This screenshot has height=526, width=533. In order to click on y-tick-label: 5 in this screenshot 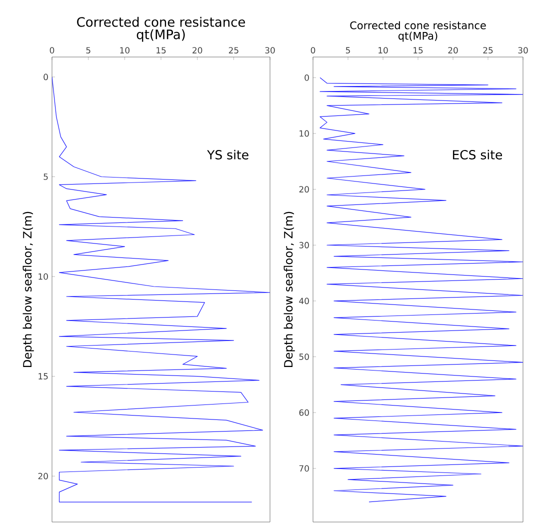, I will do `click(46, 177)`.